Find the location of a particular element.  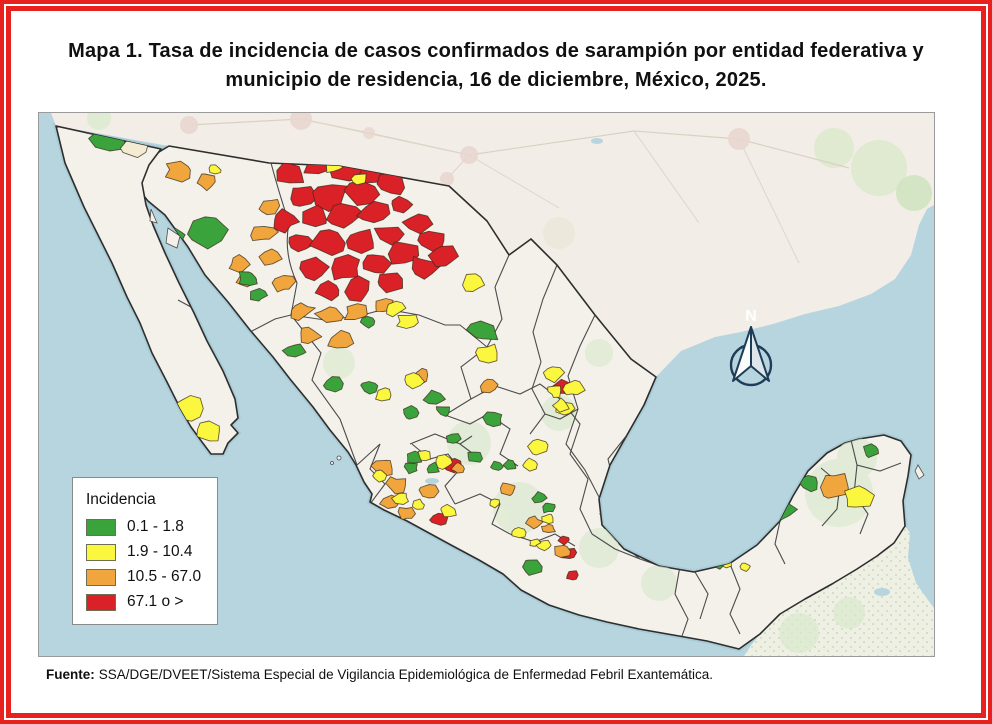

north-arrow-icon: N is located at coordinates (751, 347).